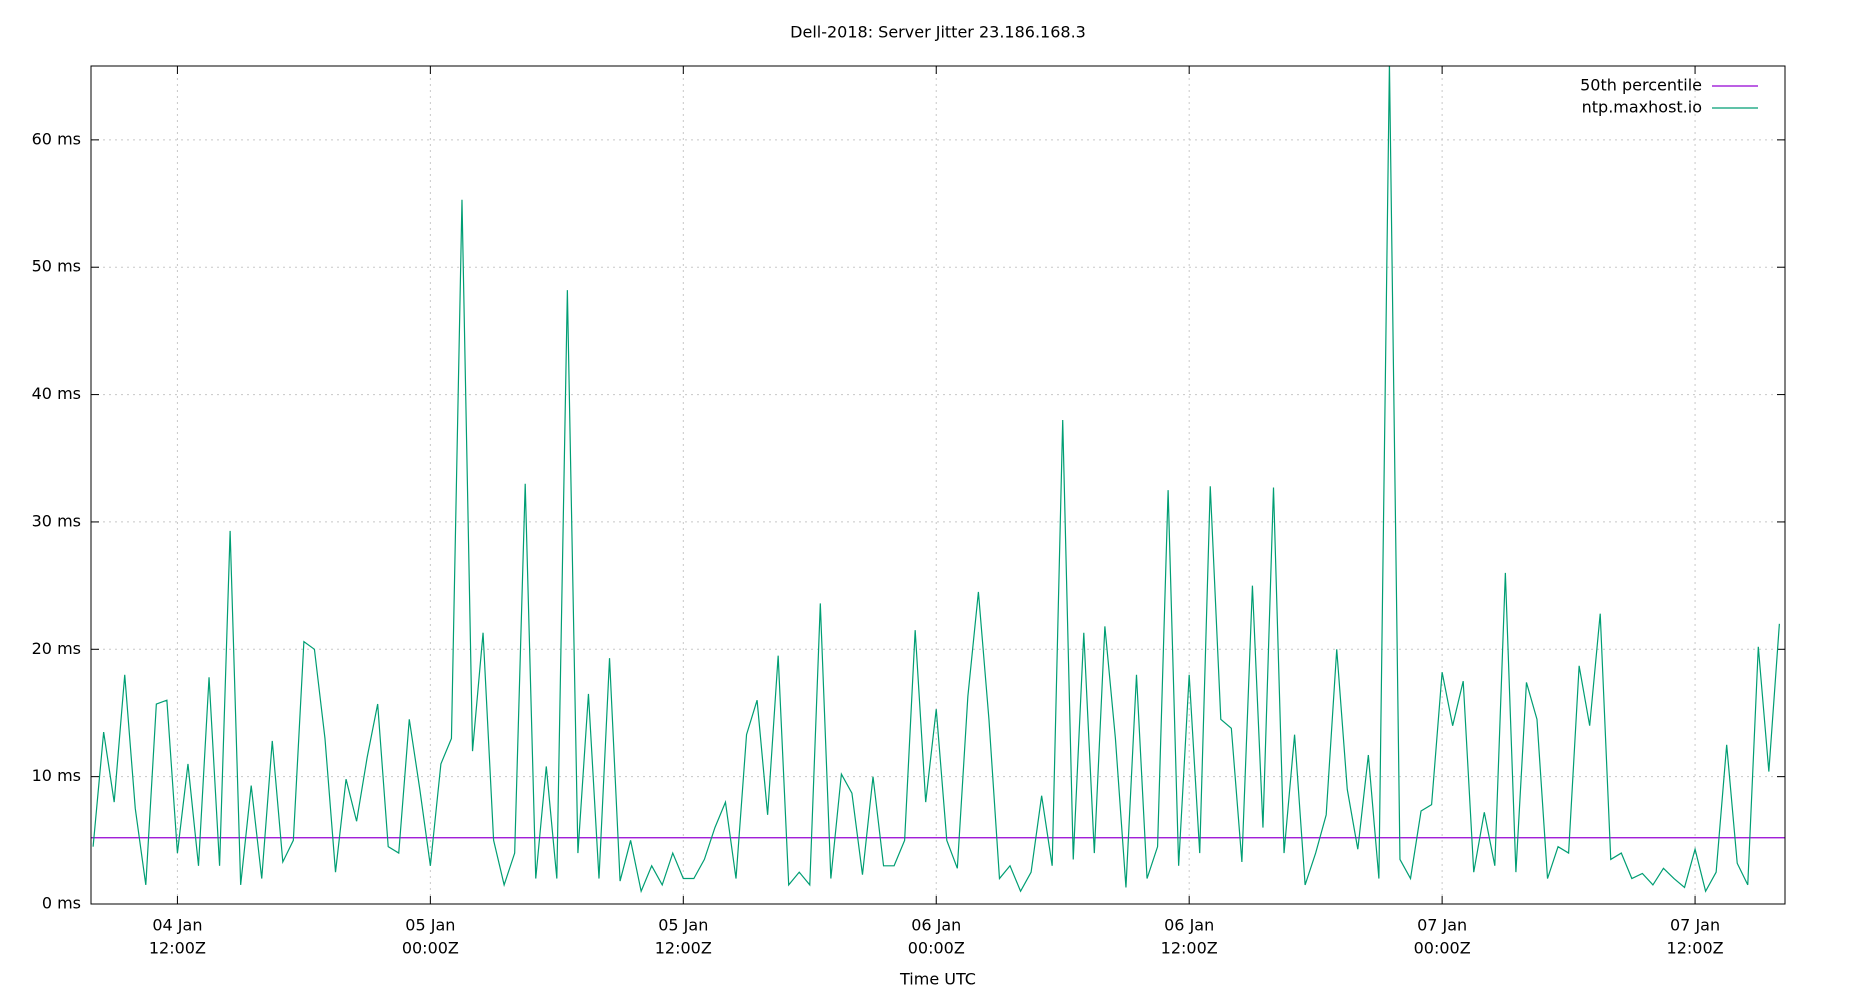  Describe the element at coordinates (56, 393) in the screenshot. I see `y-tick-label: 40 ms` at that location.